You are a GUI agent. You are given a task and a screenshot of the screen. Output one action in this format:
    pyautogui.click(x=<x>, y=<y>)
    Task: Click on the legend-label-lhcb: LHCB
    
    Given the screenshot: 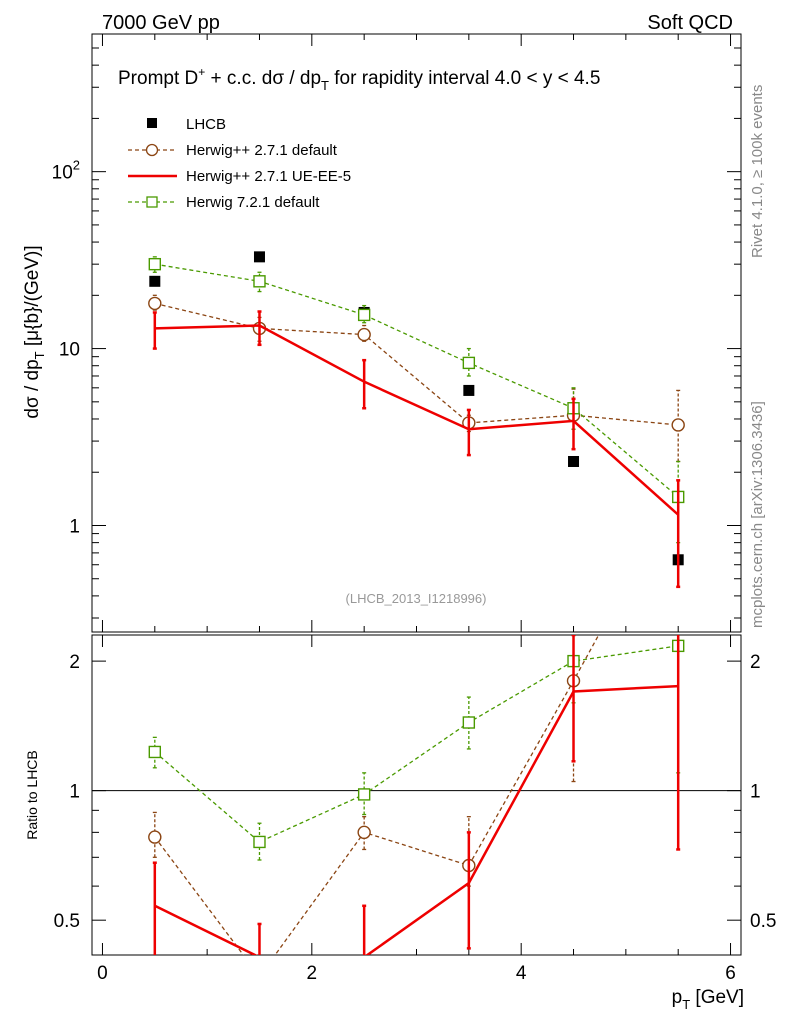 What is the action you would take?
    pyautogui.click(x=206, y=124)
    